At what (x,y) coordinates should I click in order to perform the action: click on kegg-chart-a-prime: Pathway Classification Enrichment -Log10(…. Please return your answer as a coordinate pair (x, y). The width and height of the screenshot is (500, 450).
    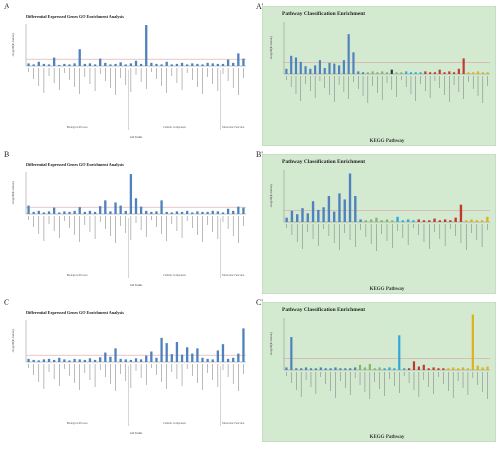
    Looking at the image, I should click on (379, 76).